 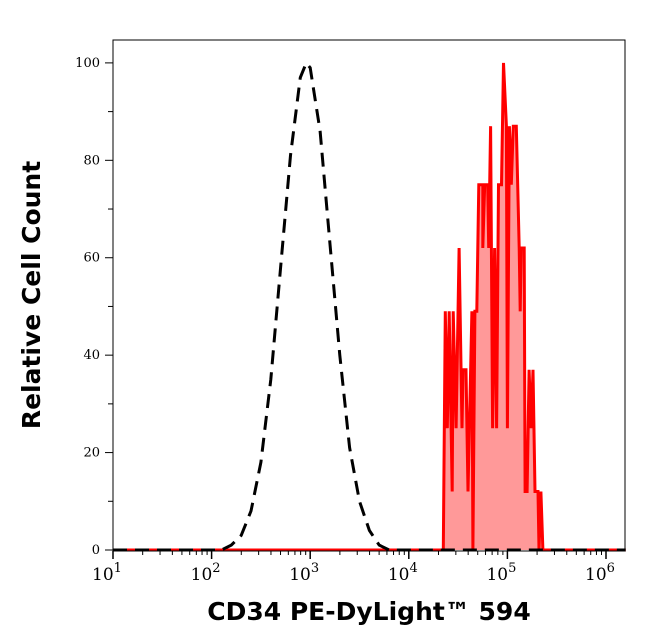 I want to click on y-tick-label: 40, so click(x=91, y=355).